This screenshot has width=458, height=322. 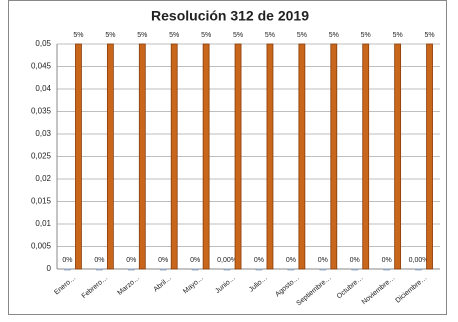 I want to click on y-tick-label: 0,03, so click(x=43, y=133).